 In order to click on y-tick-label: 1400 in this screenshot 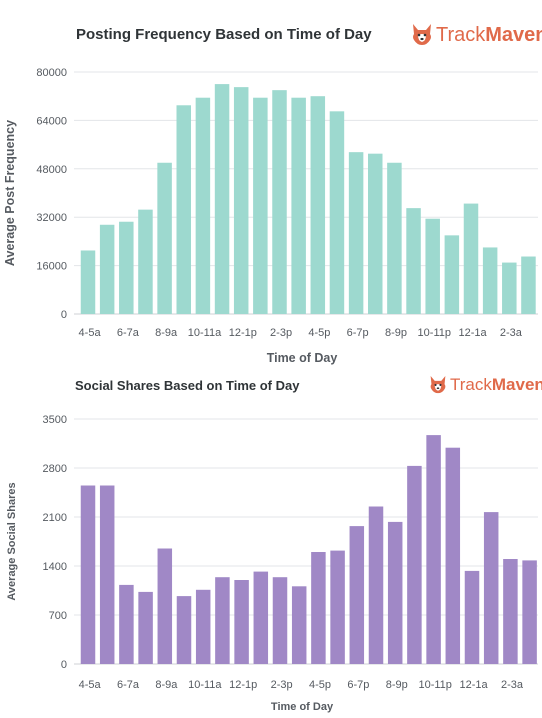, I will do `click(55, 567)`.